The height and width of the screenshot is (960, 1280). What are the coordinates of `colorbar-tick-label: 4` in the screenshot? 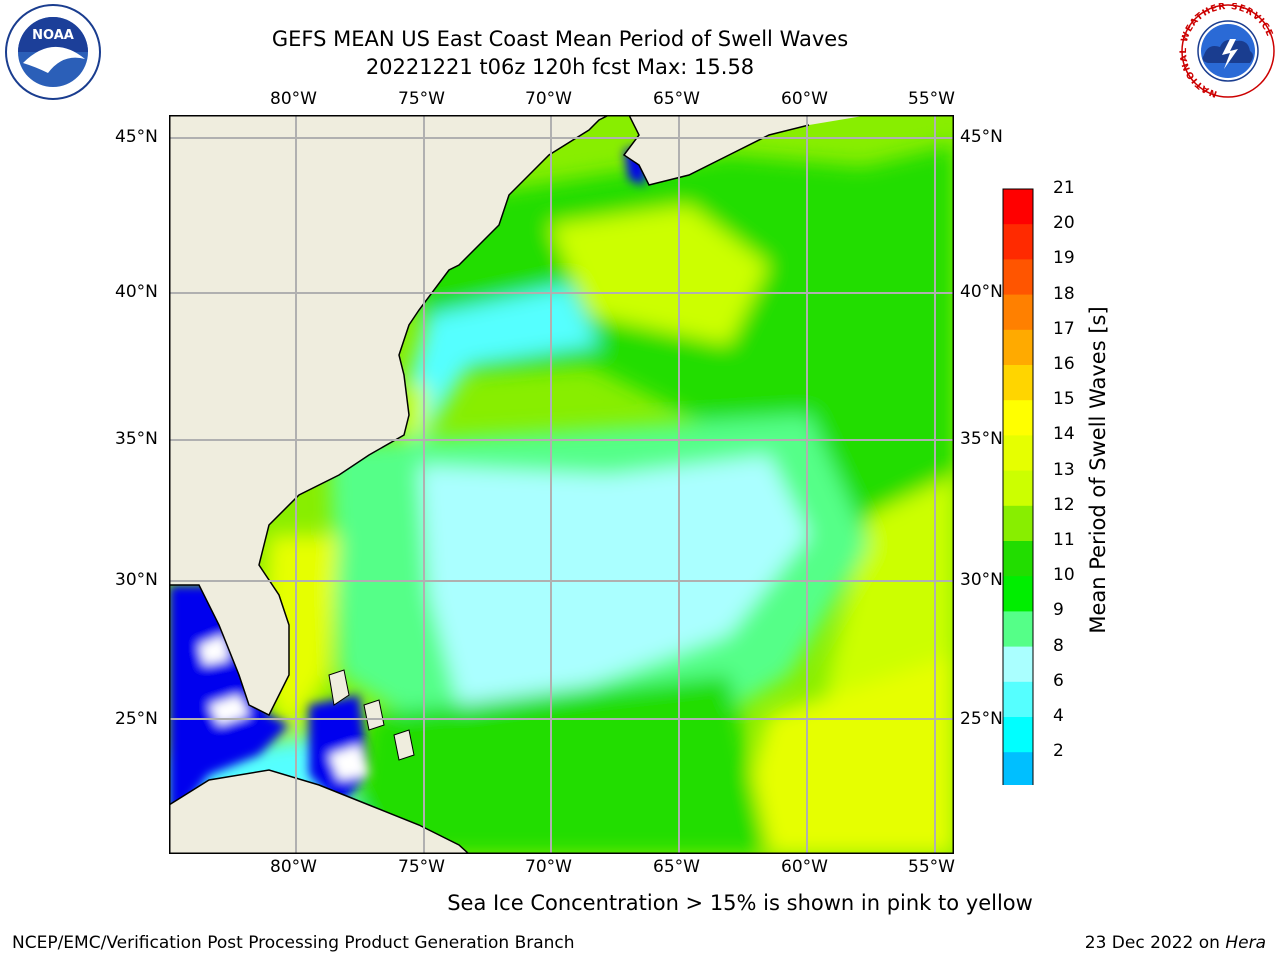 It's located at (1058, 716).